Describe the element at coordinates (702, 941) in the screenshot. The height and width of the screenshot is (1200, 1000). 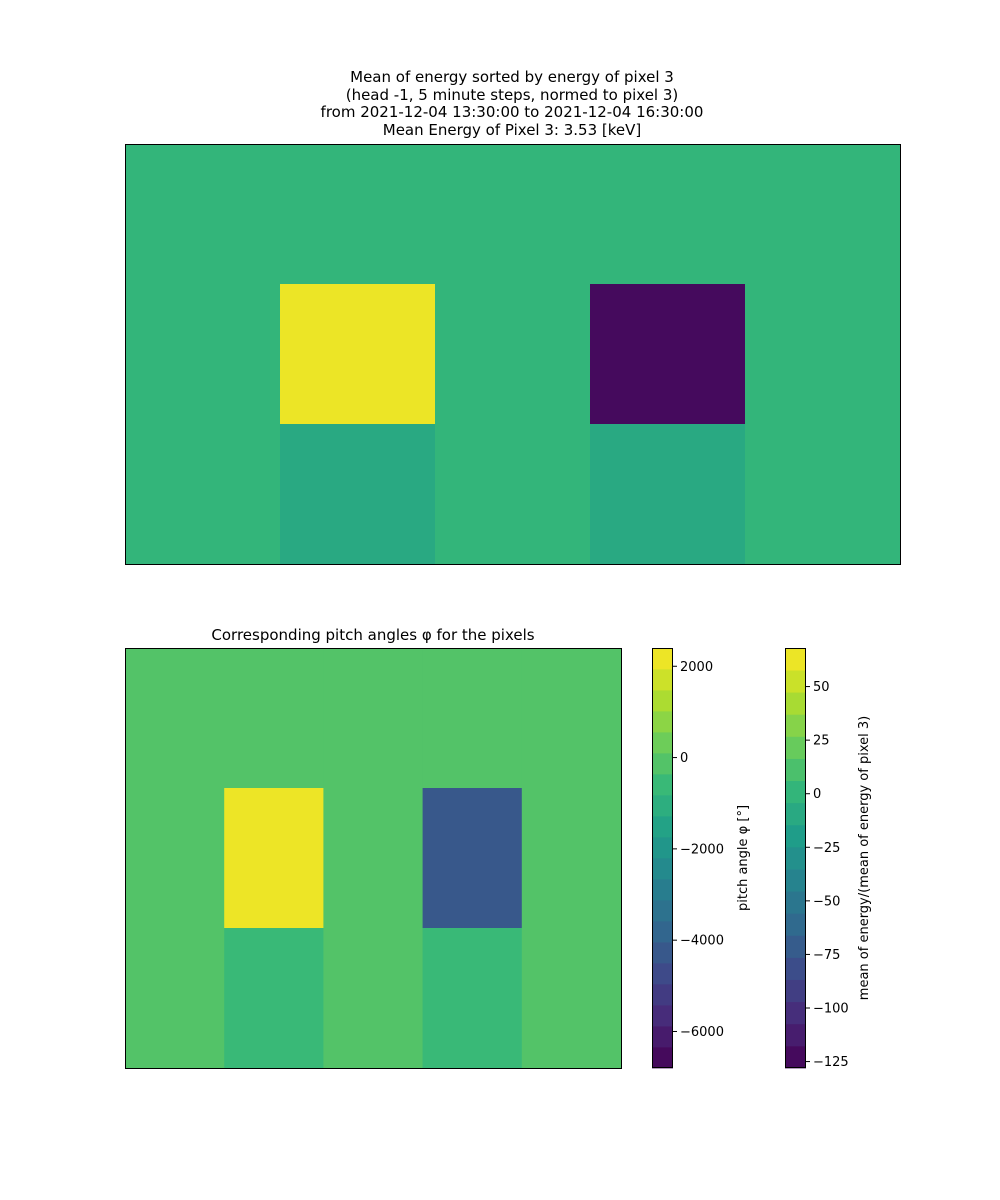
I see `colorbar-tick-label: −4000` at that location.